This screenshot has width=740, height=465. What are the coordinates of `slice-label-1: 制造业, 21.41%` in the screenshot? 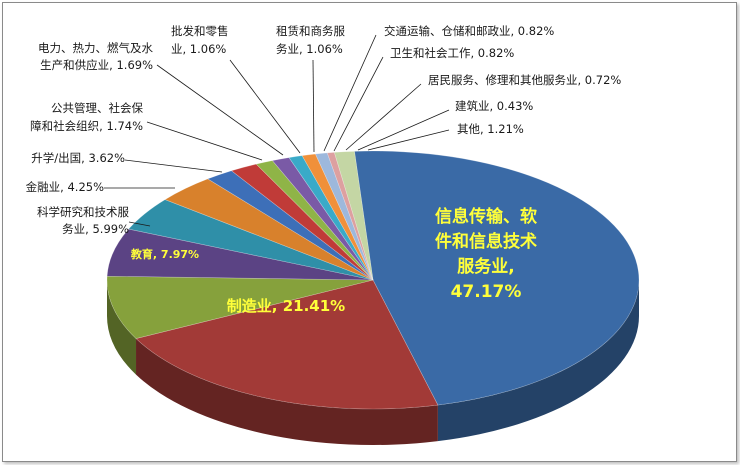 It's located at (286, 306).